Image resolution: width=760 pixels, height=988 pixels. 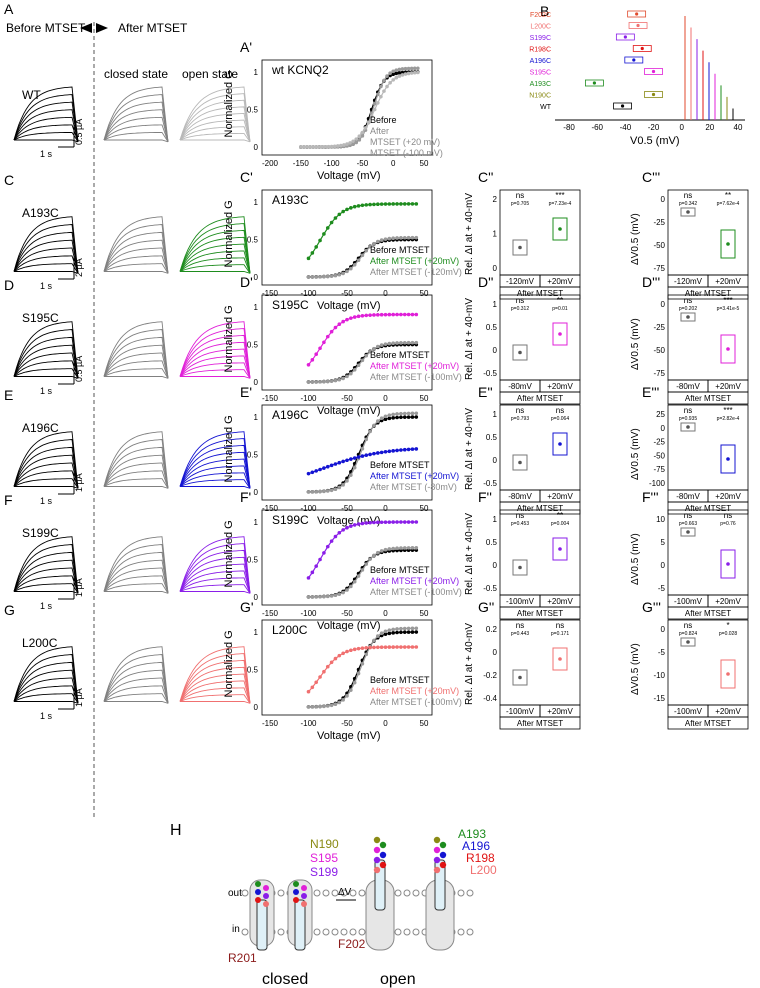 What do you see at coordinates (469, 664) in the screenshot?
I see `box-ylabel: Rel. ΔI at + 40-mV` at bounding box center [469, 664].